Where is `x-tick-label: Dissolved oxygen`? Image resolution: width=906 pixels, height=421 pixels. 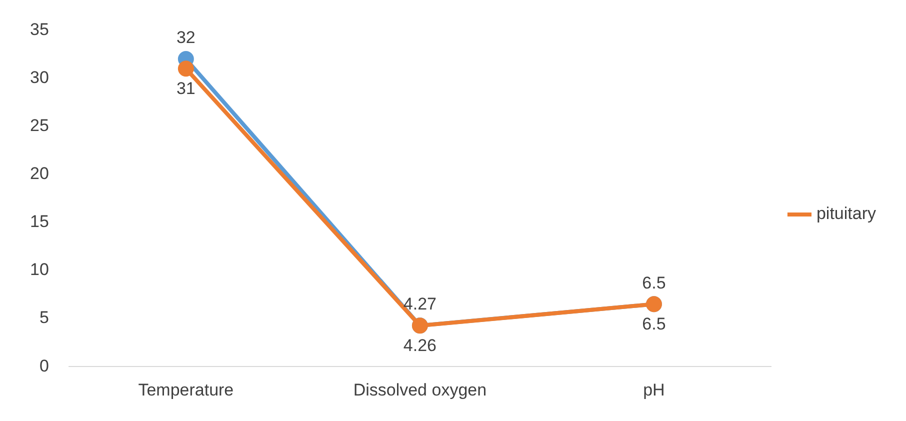 x-tick-label: Dissolved oxygen is located at coordinates (420, 390).